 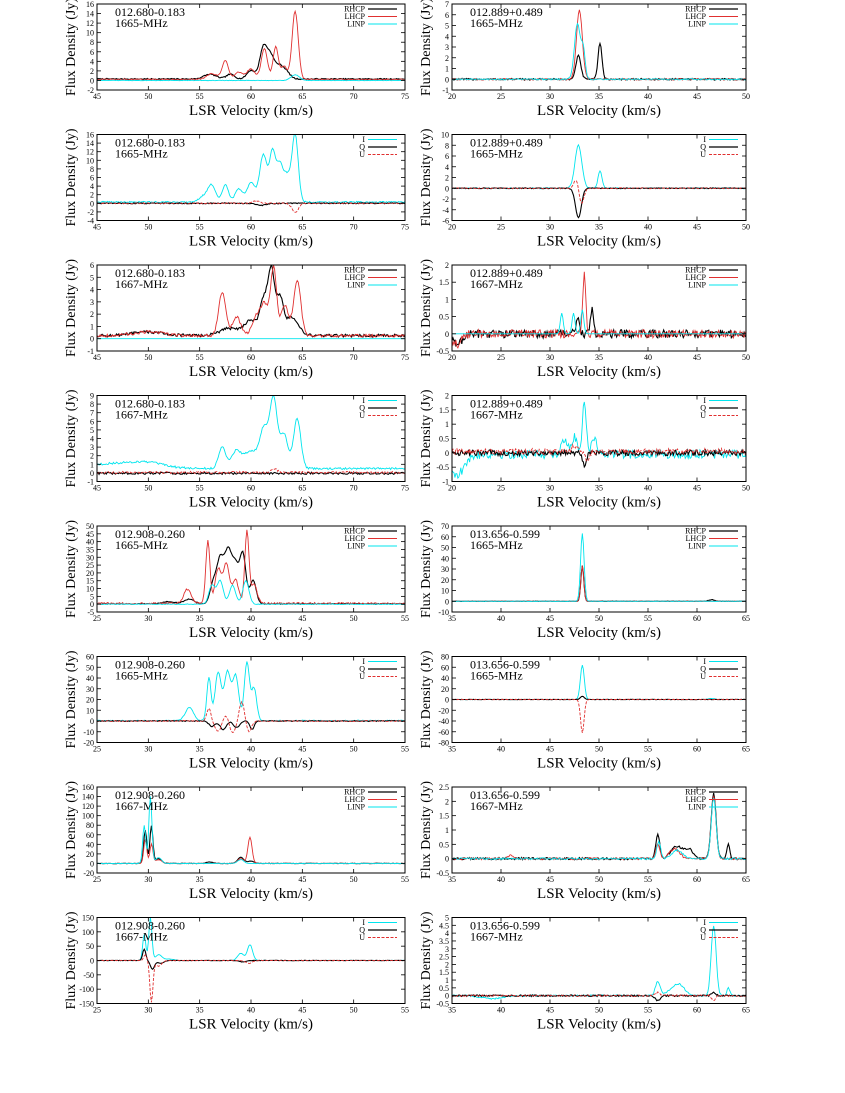 I want to click on y-tick-label: 40, so click(x=90, y=844).